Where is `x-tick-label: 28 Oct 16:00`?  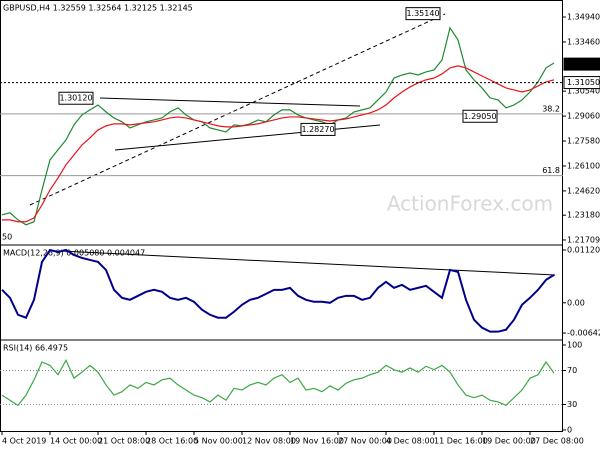
x-tick-label: 28 Oct 16:00 is located at coordinates (172, 441).